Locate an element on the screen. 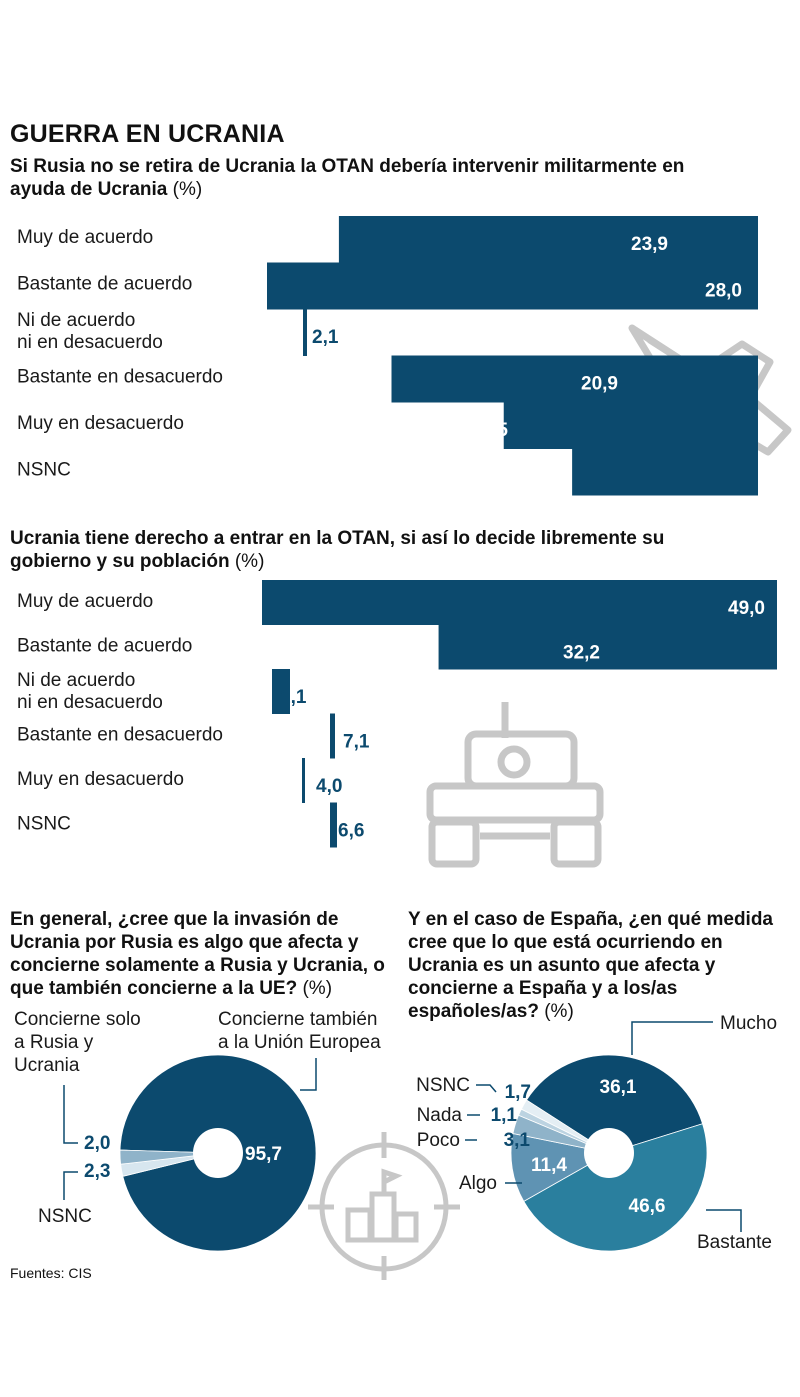 Image resolution: width=800 pixels, height=1397 pixels. chart2-value-label-2: 1,1 is located at coordinates (293, 697).